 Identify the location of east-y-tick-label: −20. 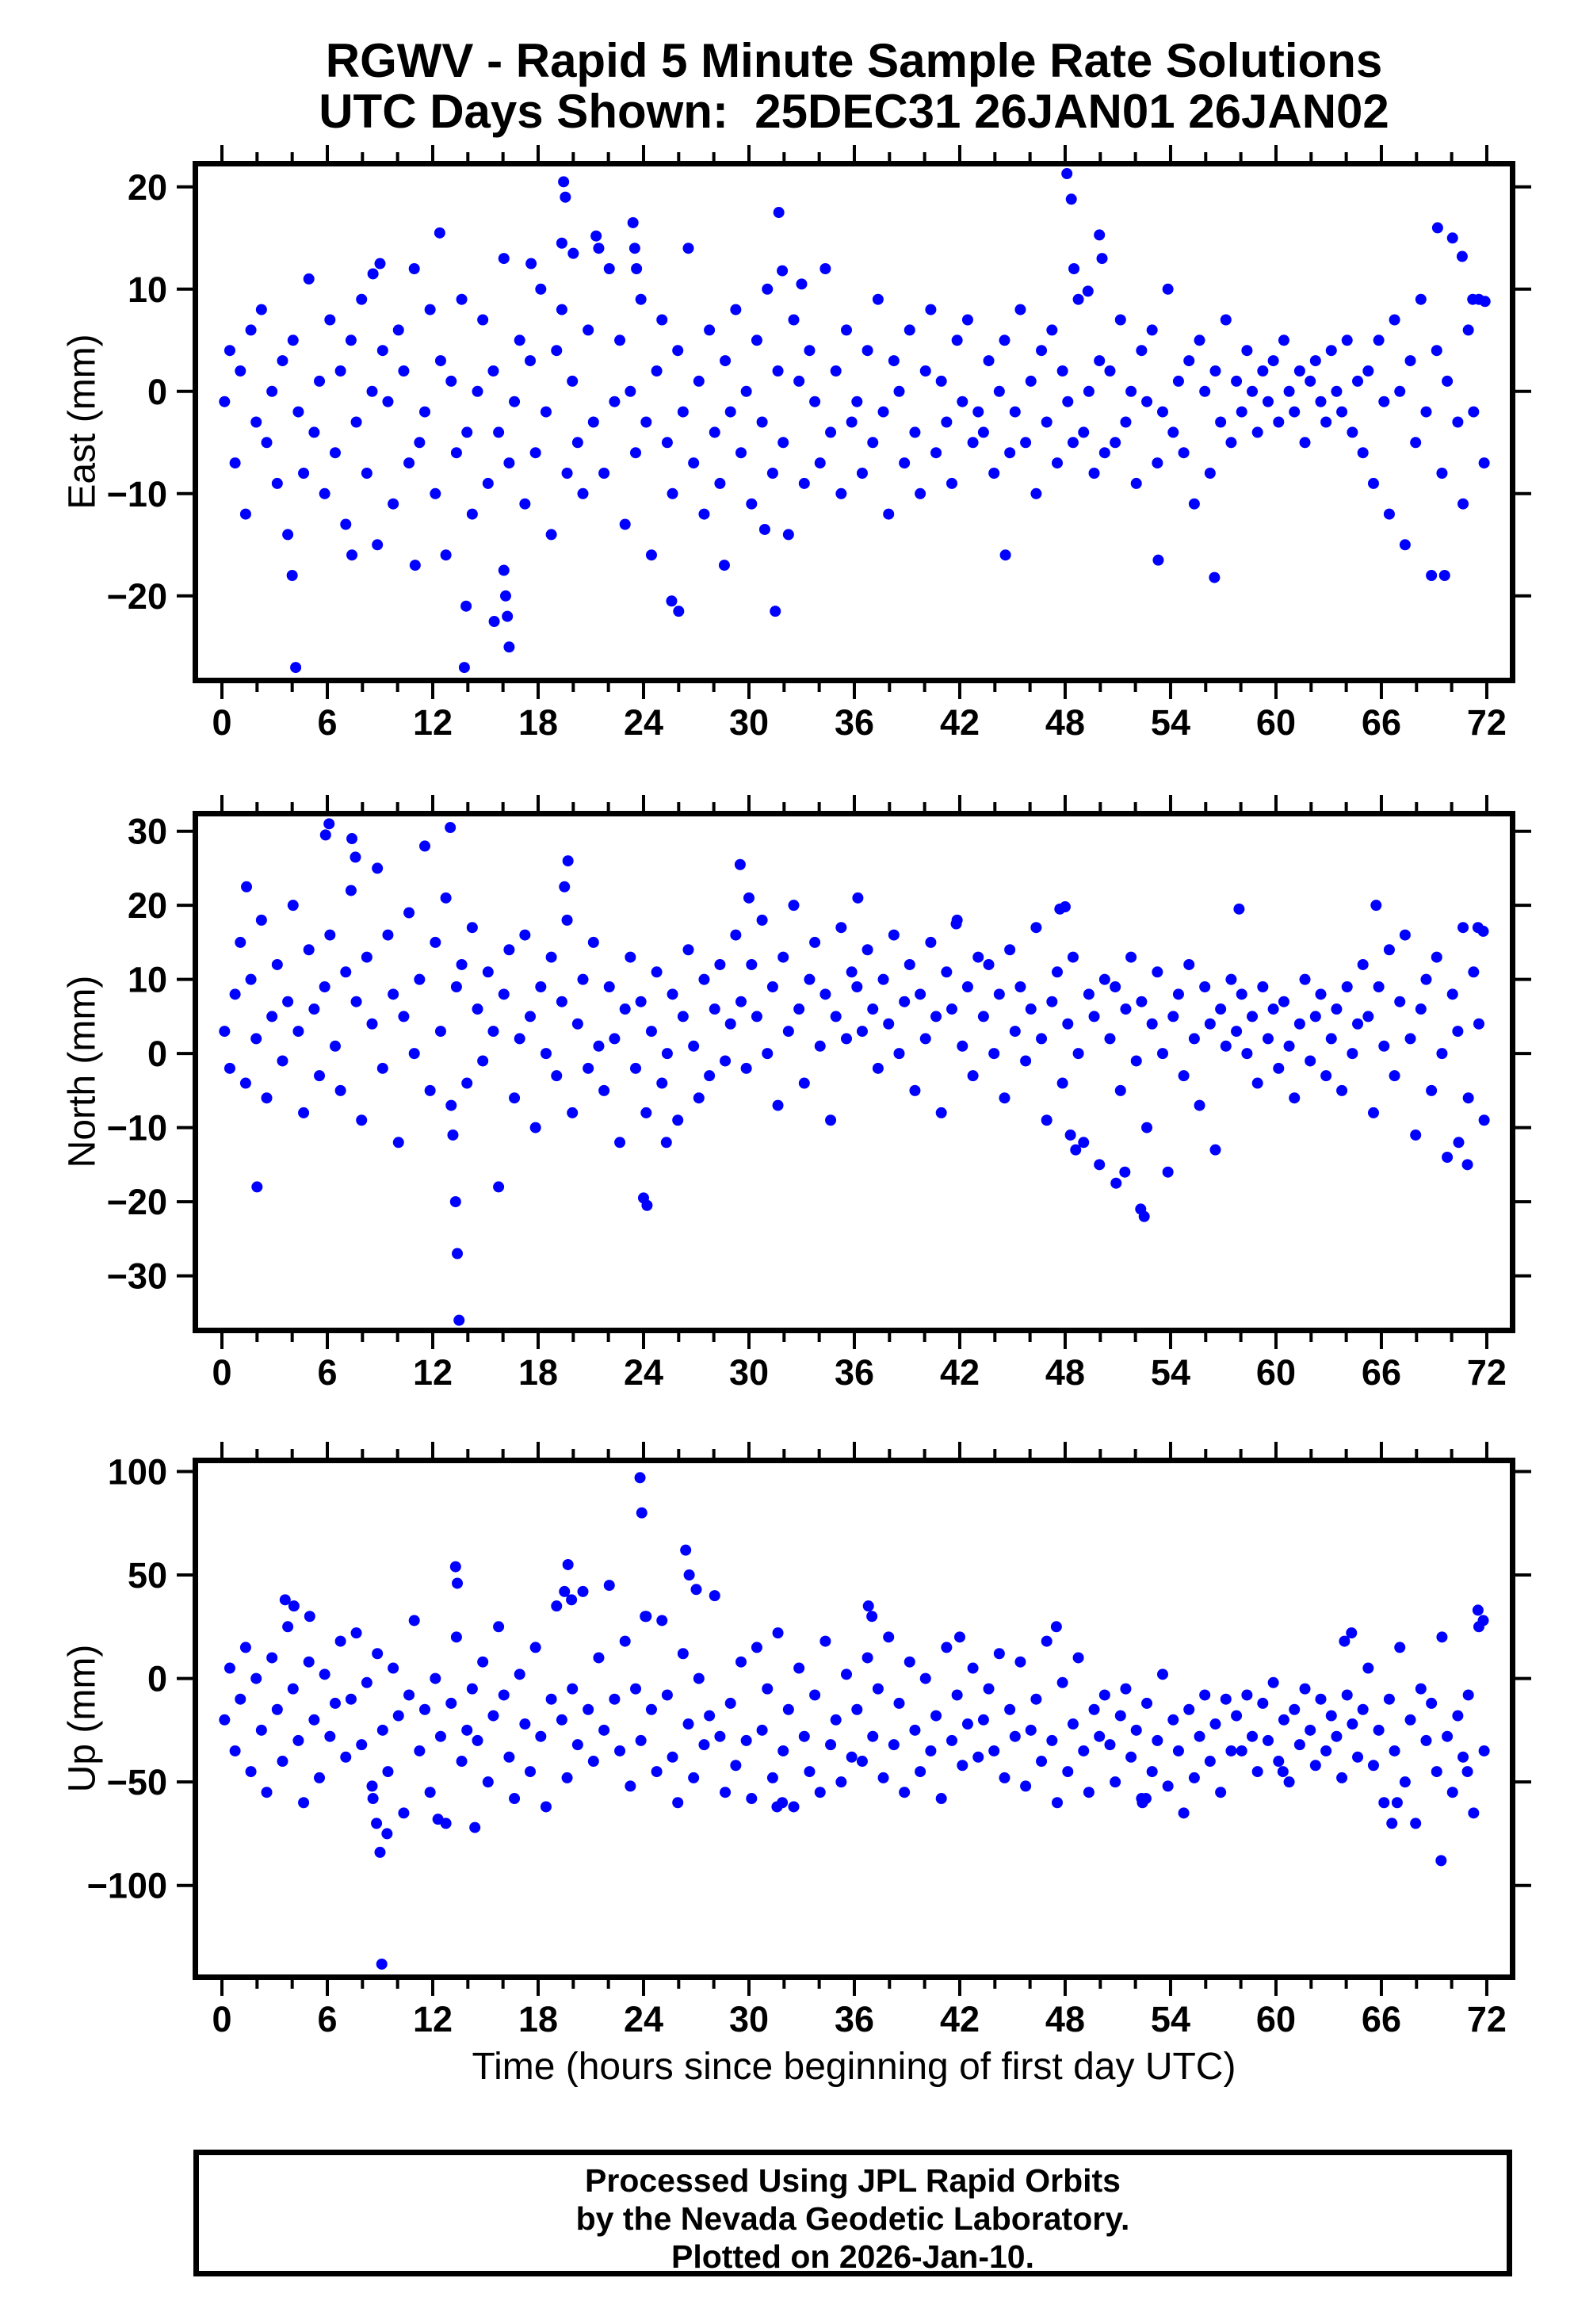
(137, 596).